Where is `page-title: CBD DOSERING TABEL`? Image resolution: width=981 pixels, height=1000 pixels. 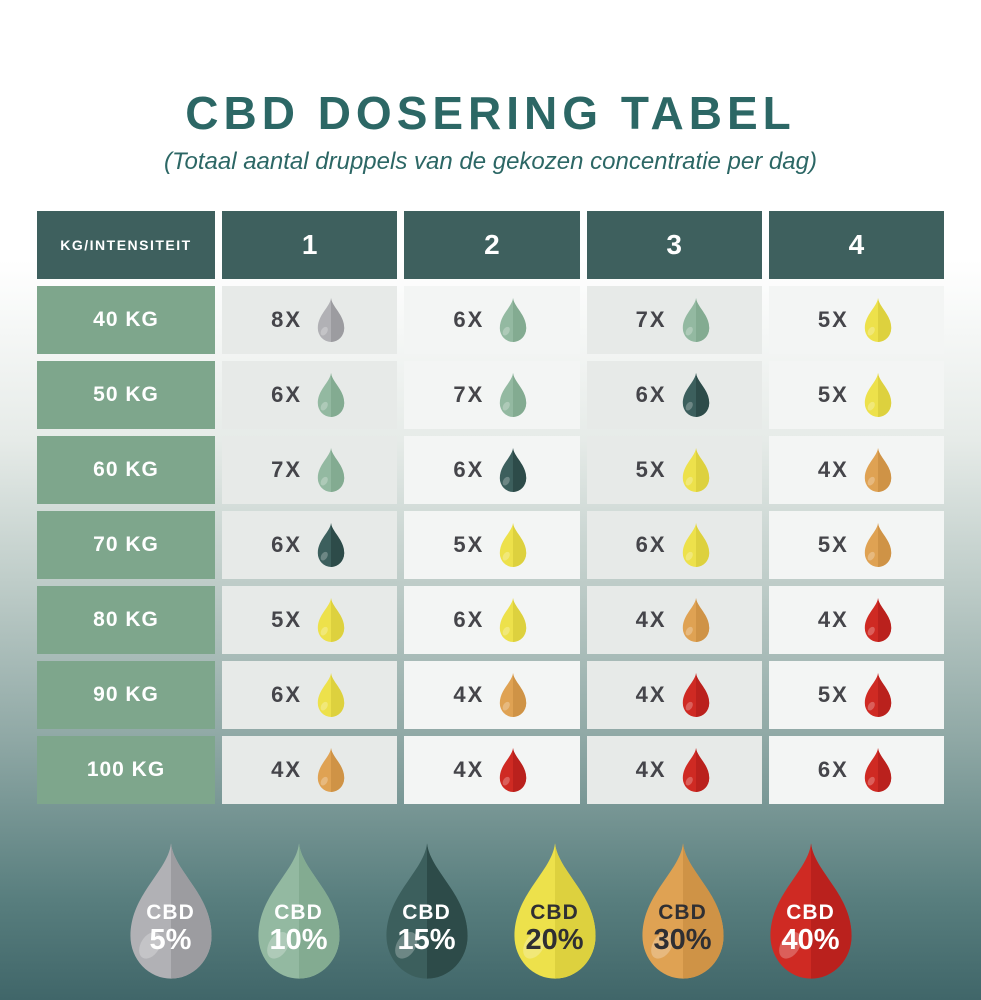
page-title: CBD DOSERING TABEL is located at coordinates (490, 112).